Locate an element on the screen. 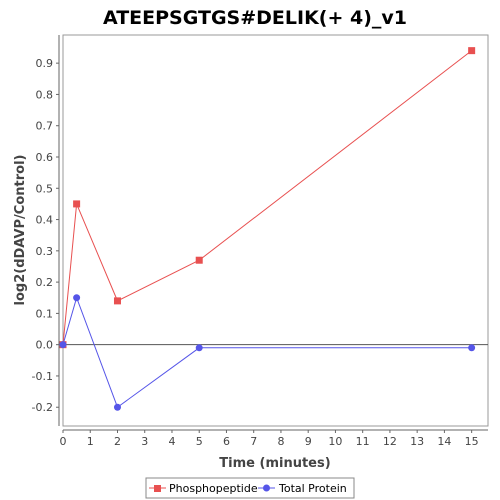 The image size is (500, 500). x-ticks: 0 1 2 3 4 5 6 7 8 9 10 11 12 13 14 15 is located at coordinates (269, 439).